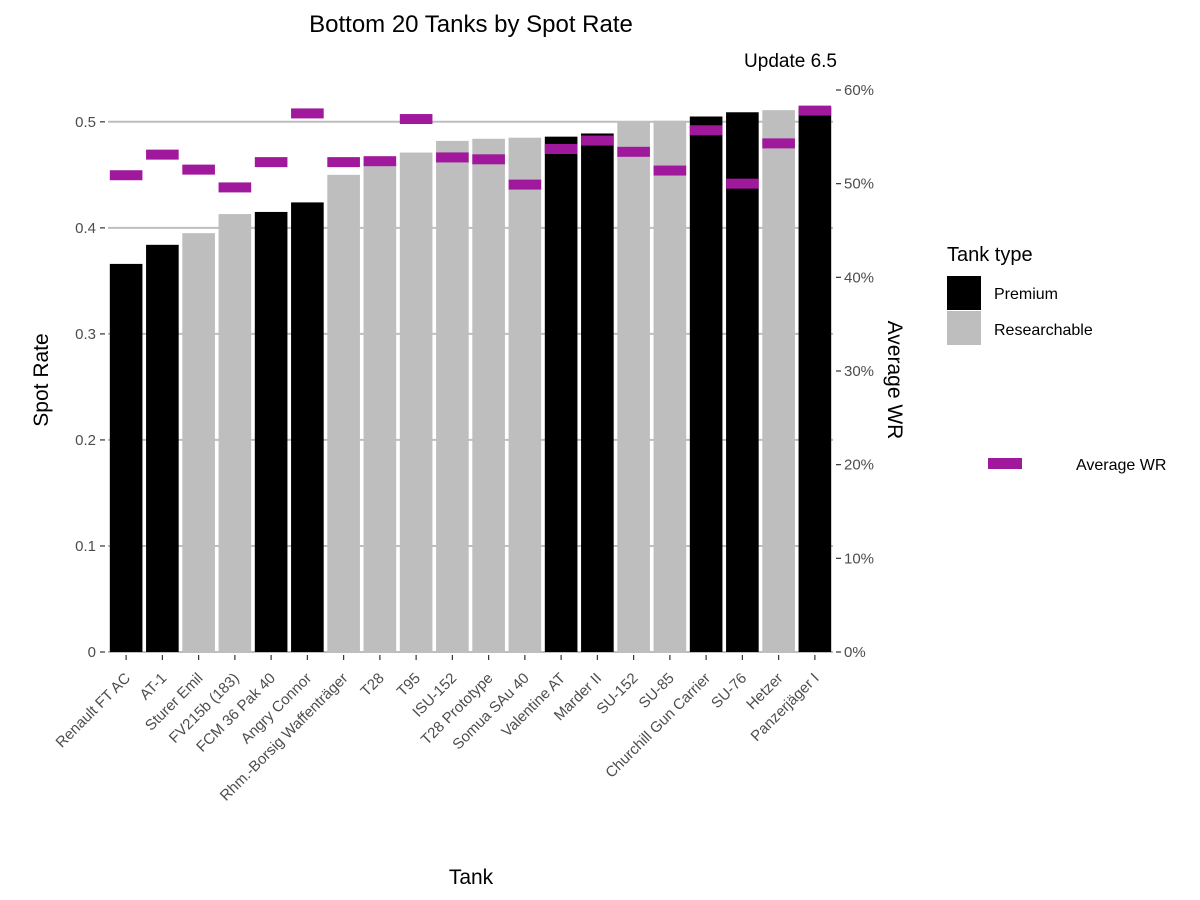  I want to click on x-tick-label: T28, so click(372, 685).